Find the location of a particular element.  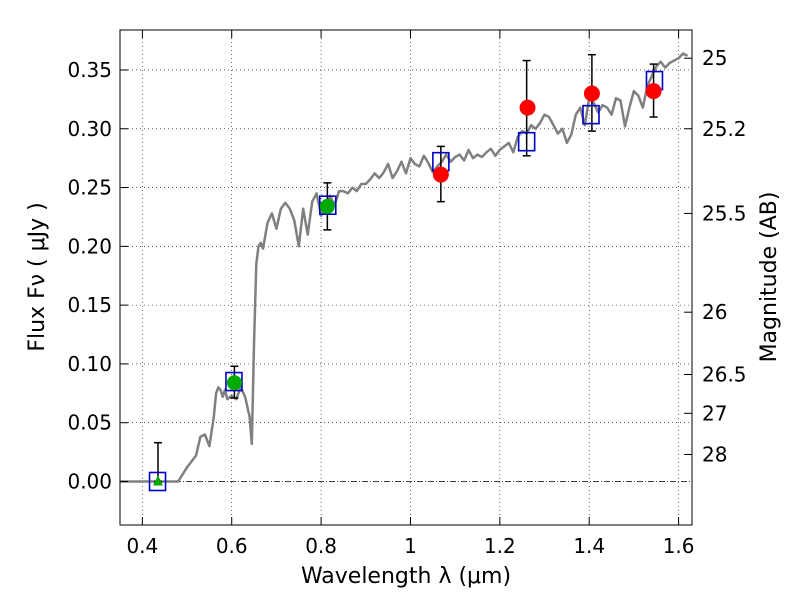

x-tick-label: 1 is located at coordinates (410, 546).